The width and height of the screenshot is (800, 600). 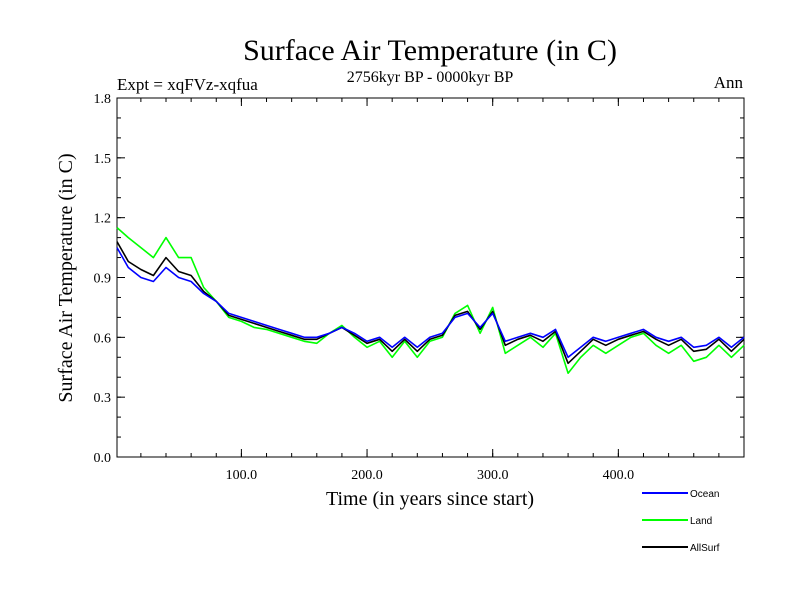 I want to click on legend-label-land: Land, so click(x=701, y=521).